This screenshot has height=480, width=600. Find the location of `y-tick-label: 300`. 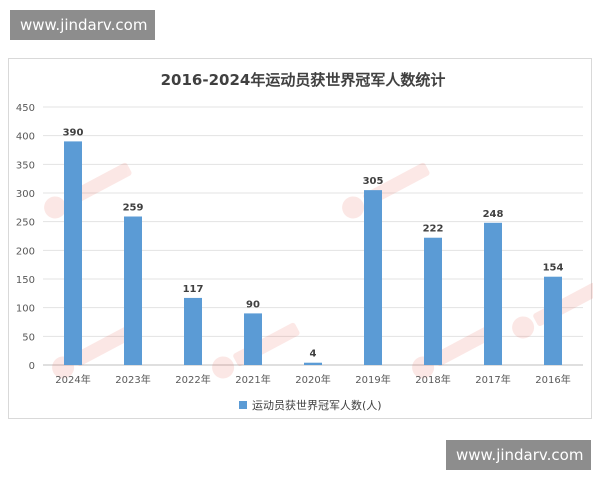

y-tick-label: 300 is located at coordinates (25, 194).